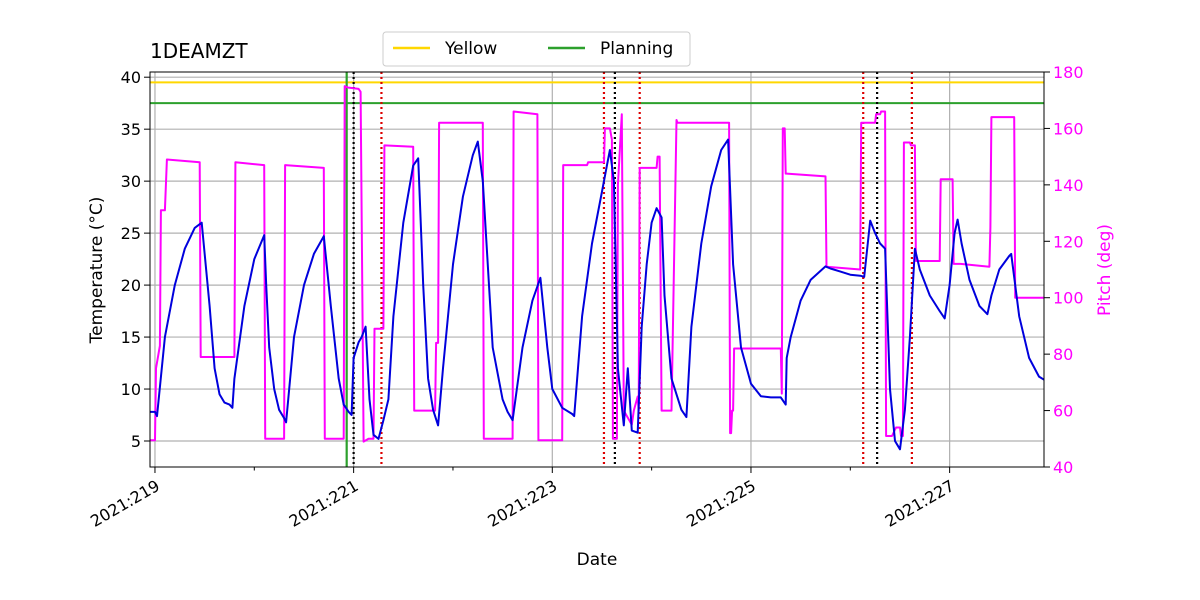  I want to click on y-axis-left: 5 10 15 20 25 30 35 40, so click(135, 259).